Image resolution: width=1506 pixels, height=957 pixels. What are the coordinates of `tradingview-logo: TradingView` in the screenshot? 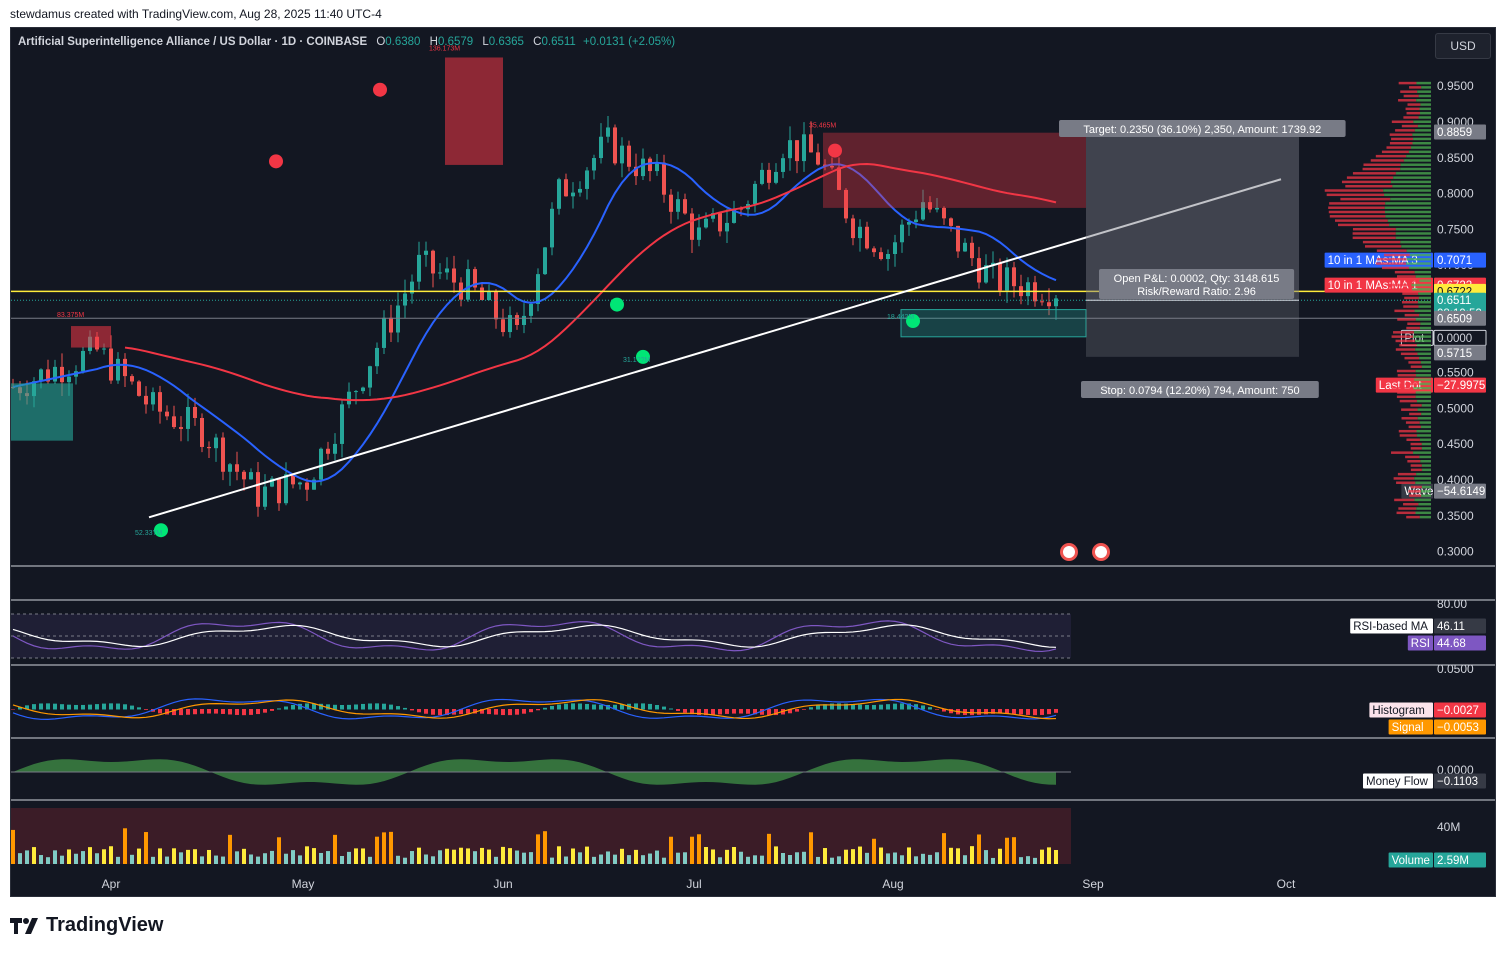 It's located at (86, 925).